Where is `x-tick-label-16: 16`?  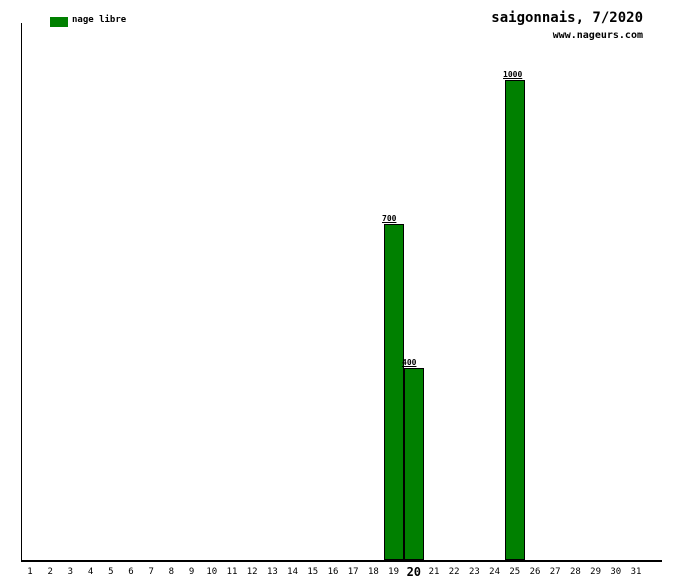 x-tick-label-16: 16 is located at coordinates (333, 572).